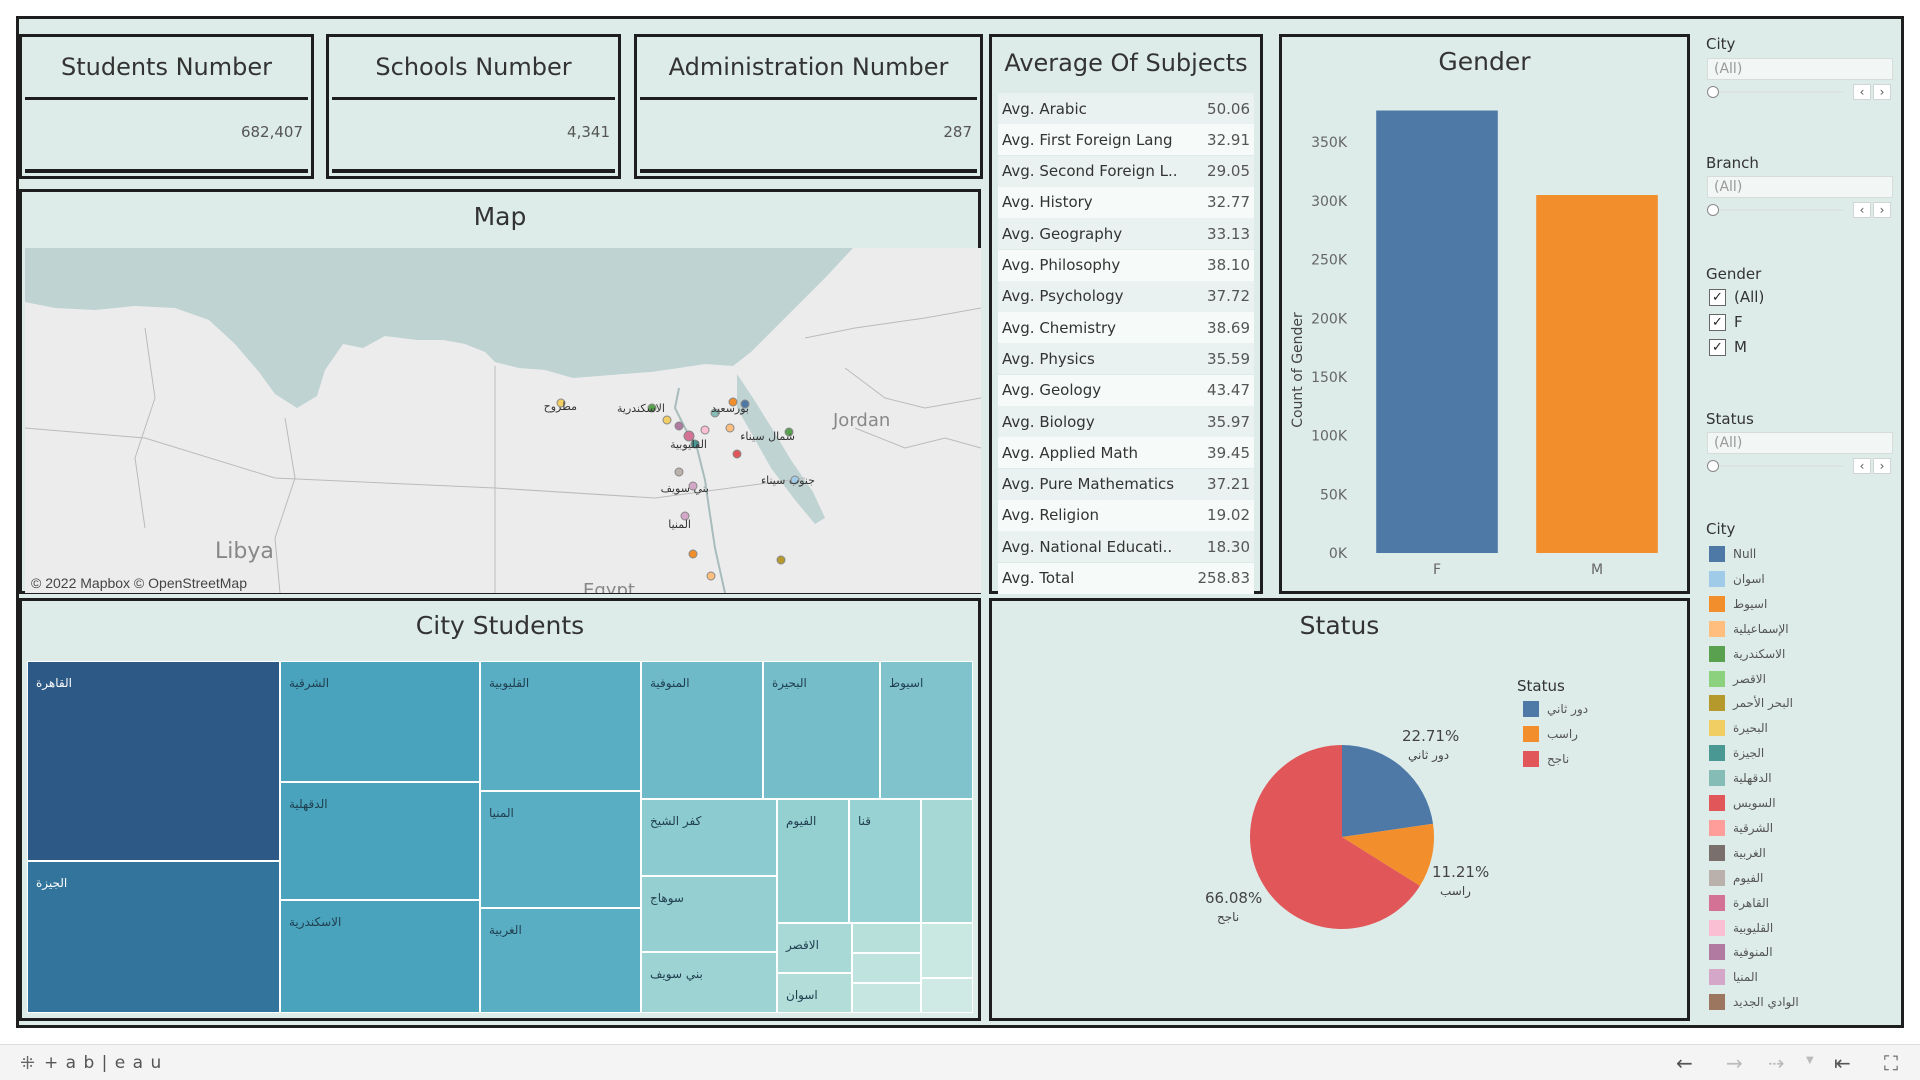 Image resolution: width=1920 pixels, height=1080 pixels. I want to click on city-legend-item: الغربية, so click(1737, 852).